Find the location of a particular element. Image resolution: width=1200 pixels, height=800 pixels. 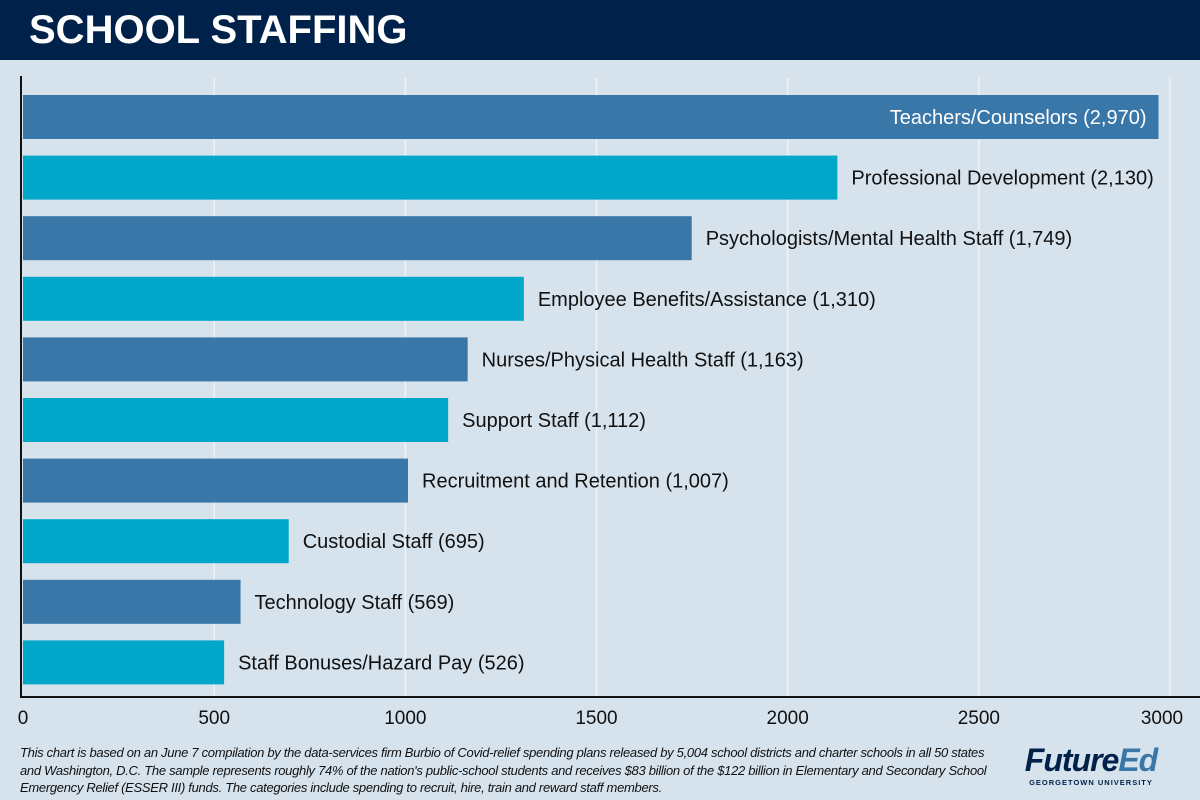

bar-label: Technology Staff (569) is located at coordinates (355, 603).